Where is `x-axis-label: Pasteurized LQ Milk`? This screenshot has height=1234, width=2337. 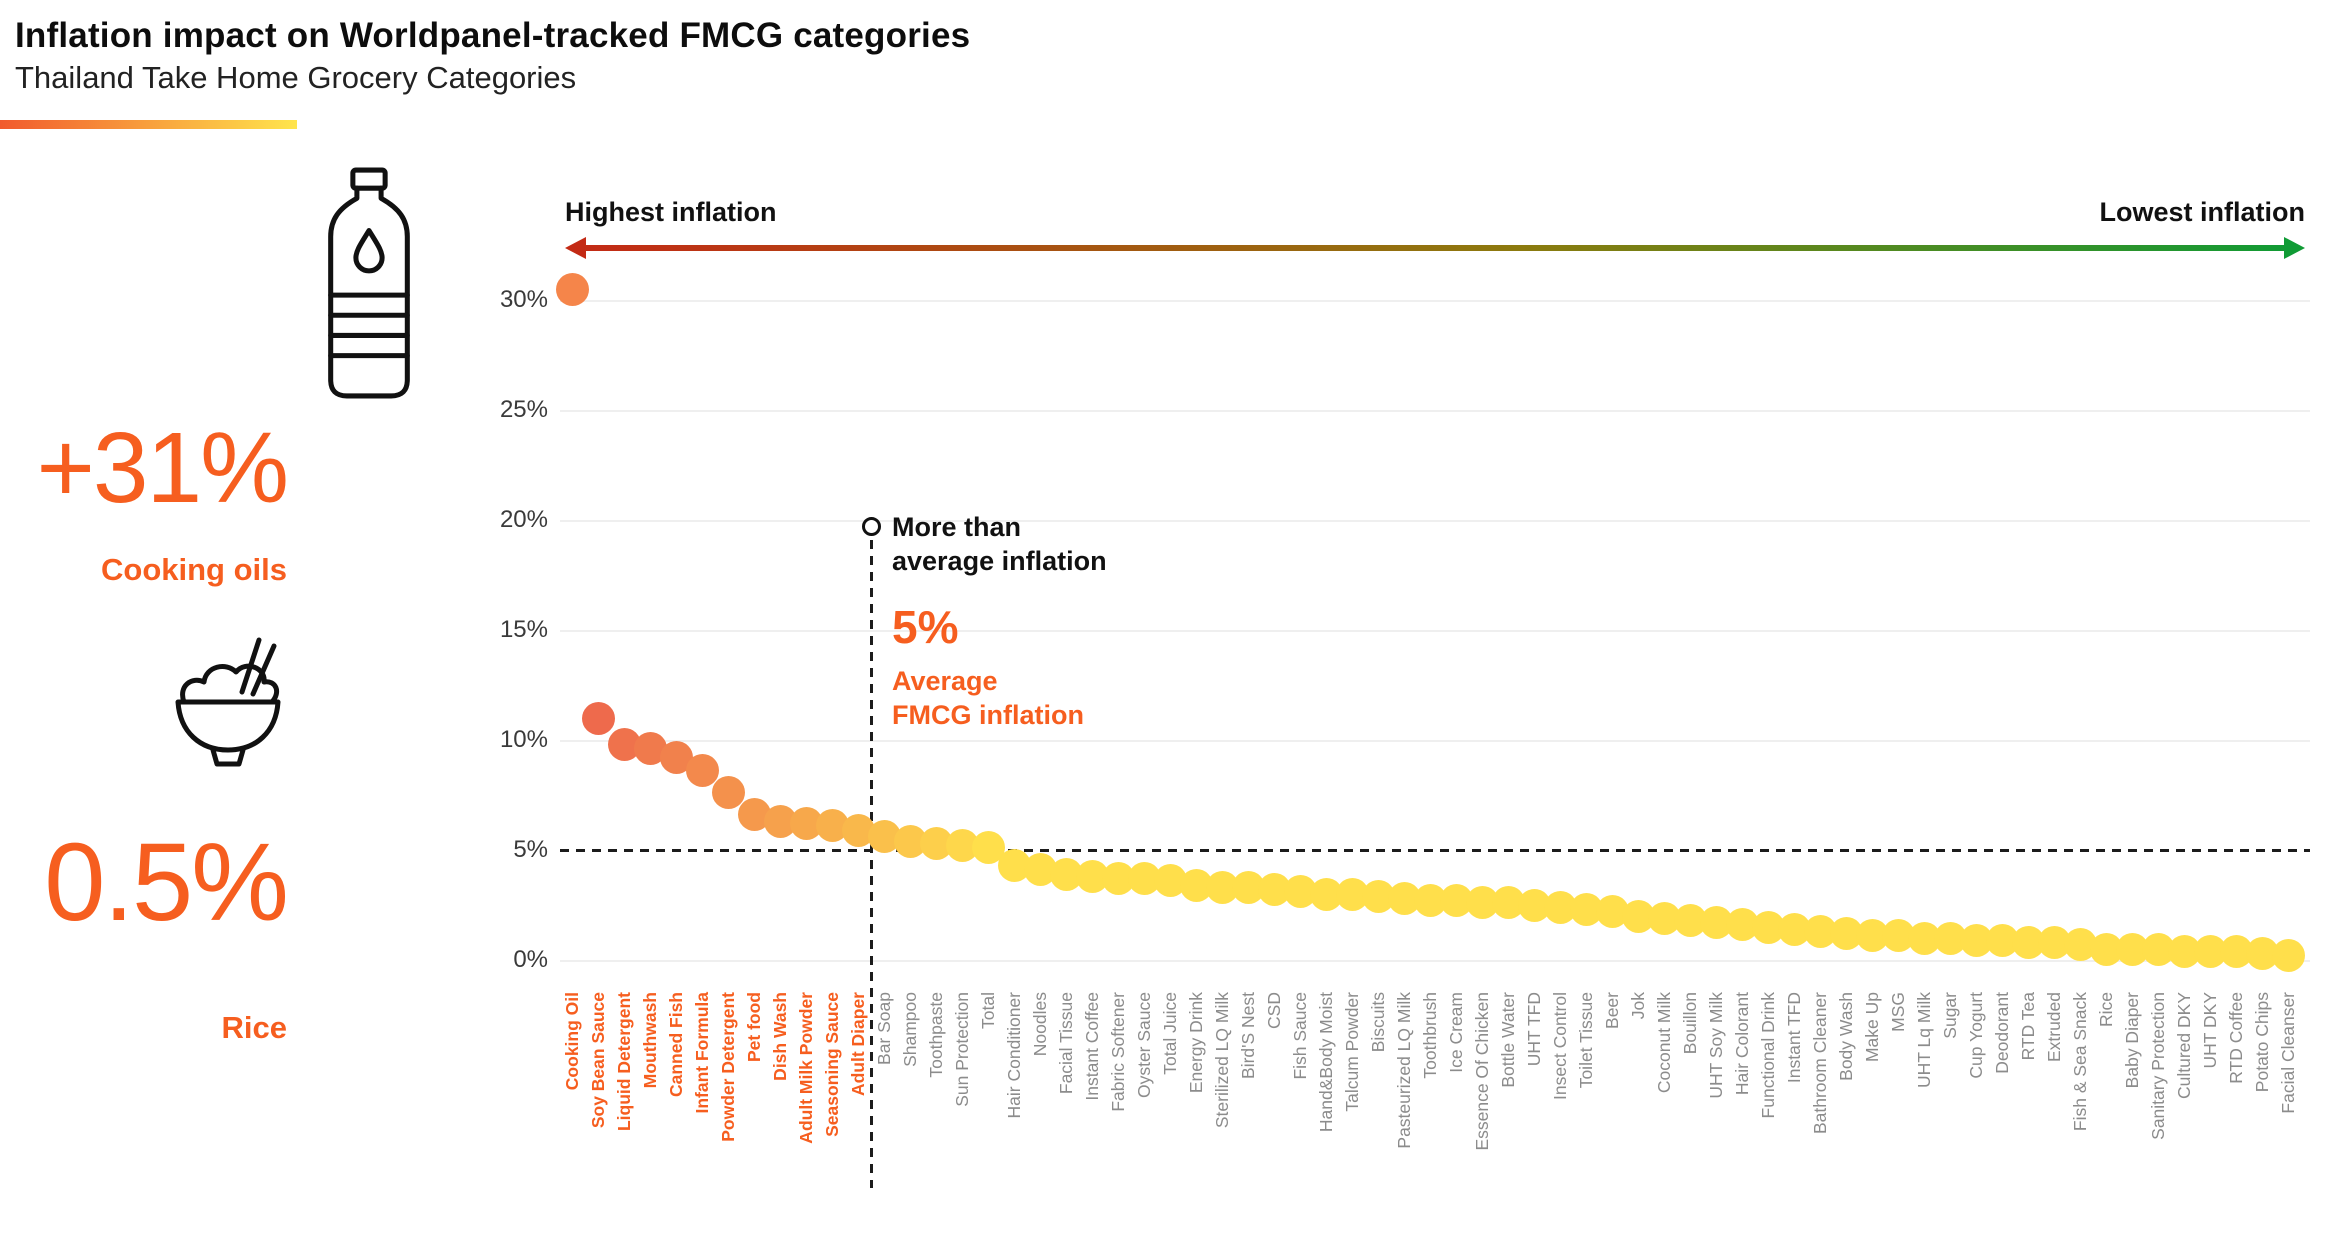 x-axis-label: Pasteurized LQ Milk is located at coordinates (1404, 1070).